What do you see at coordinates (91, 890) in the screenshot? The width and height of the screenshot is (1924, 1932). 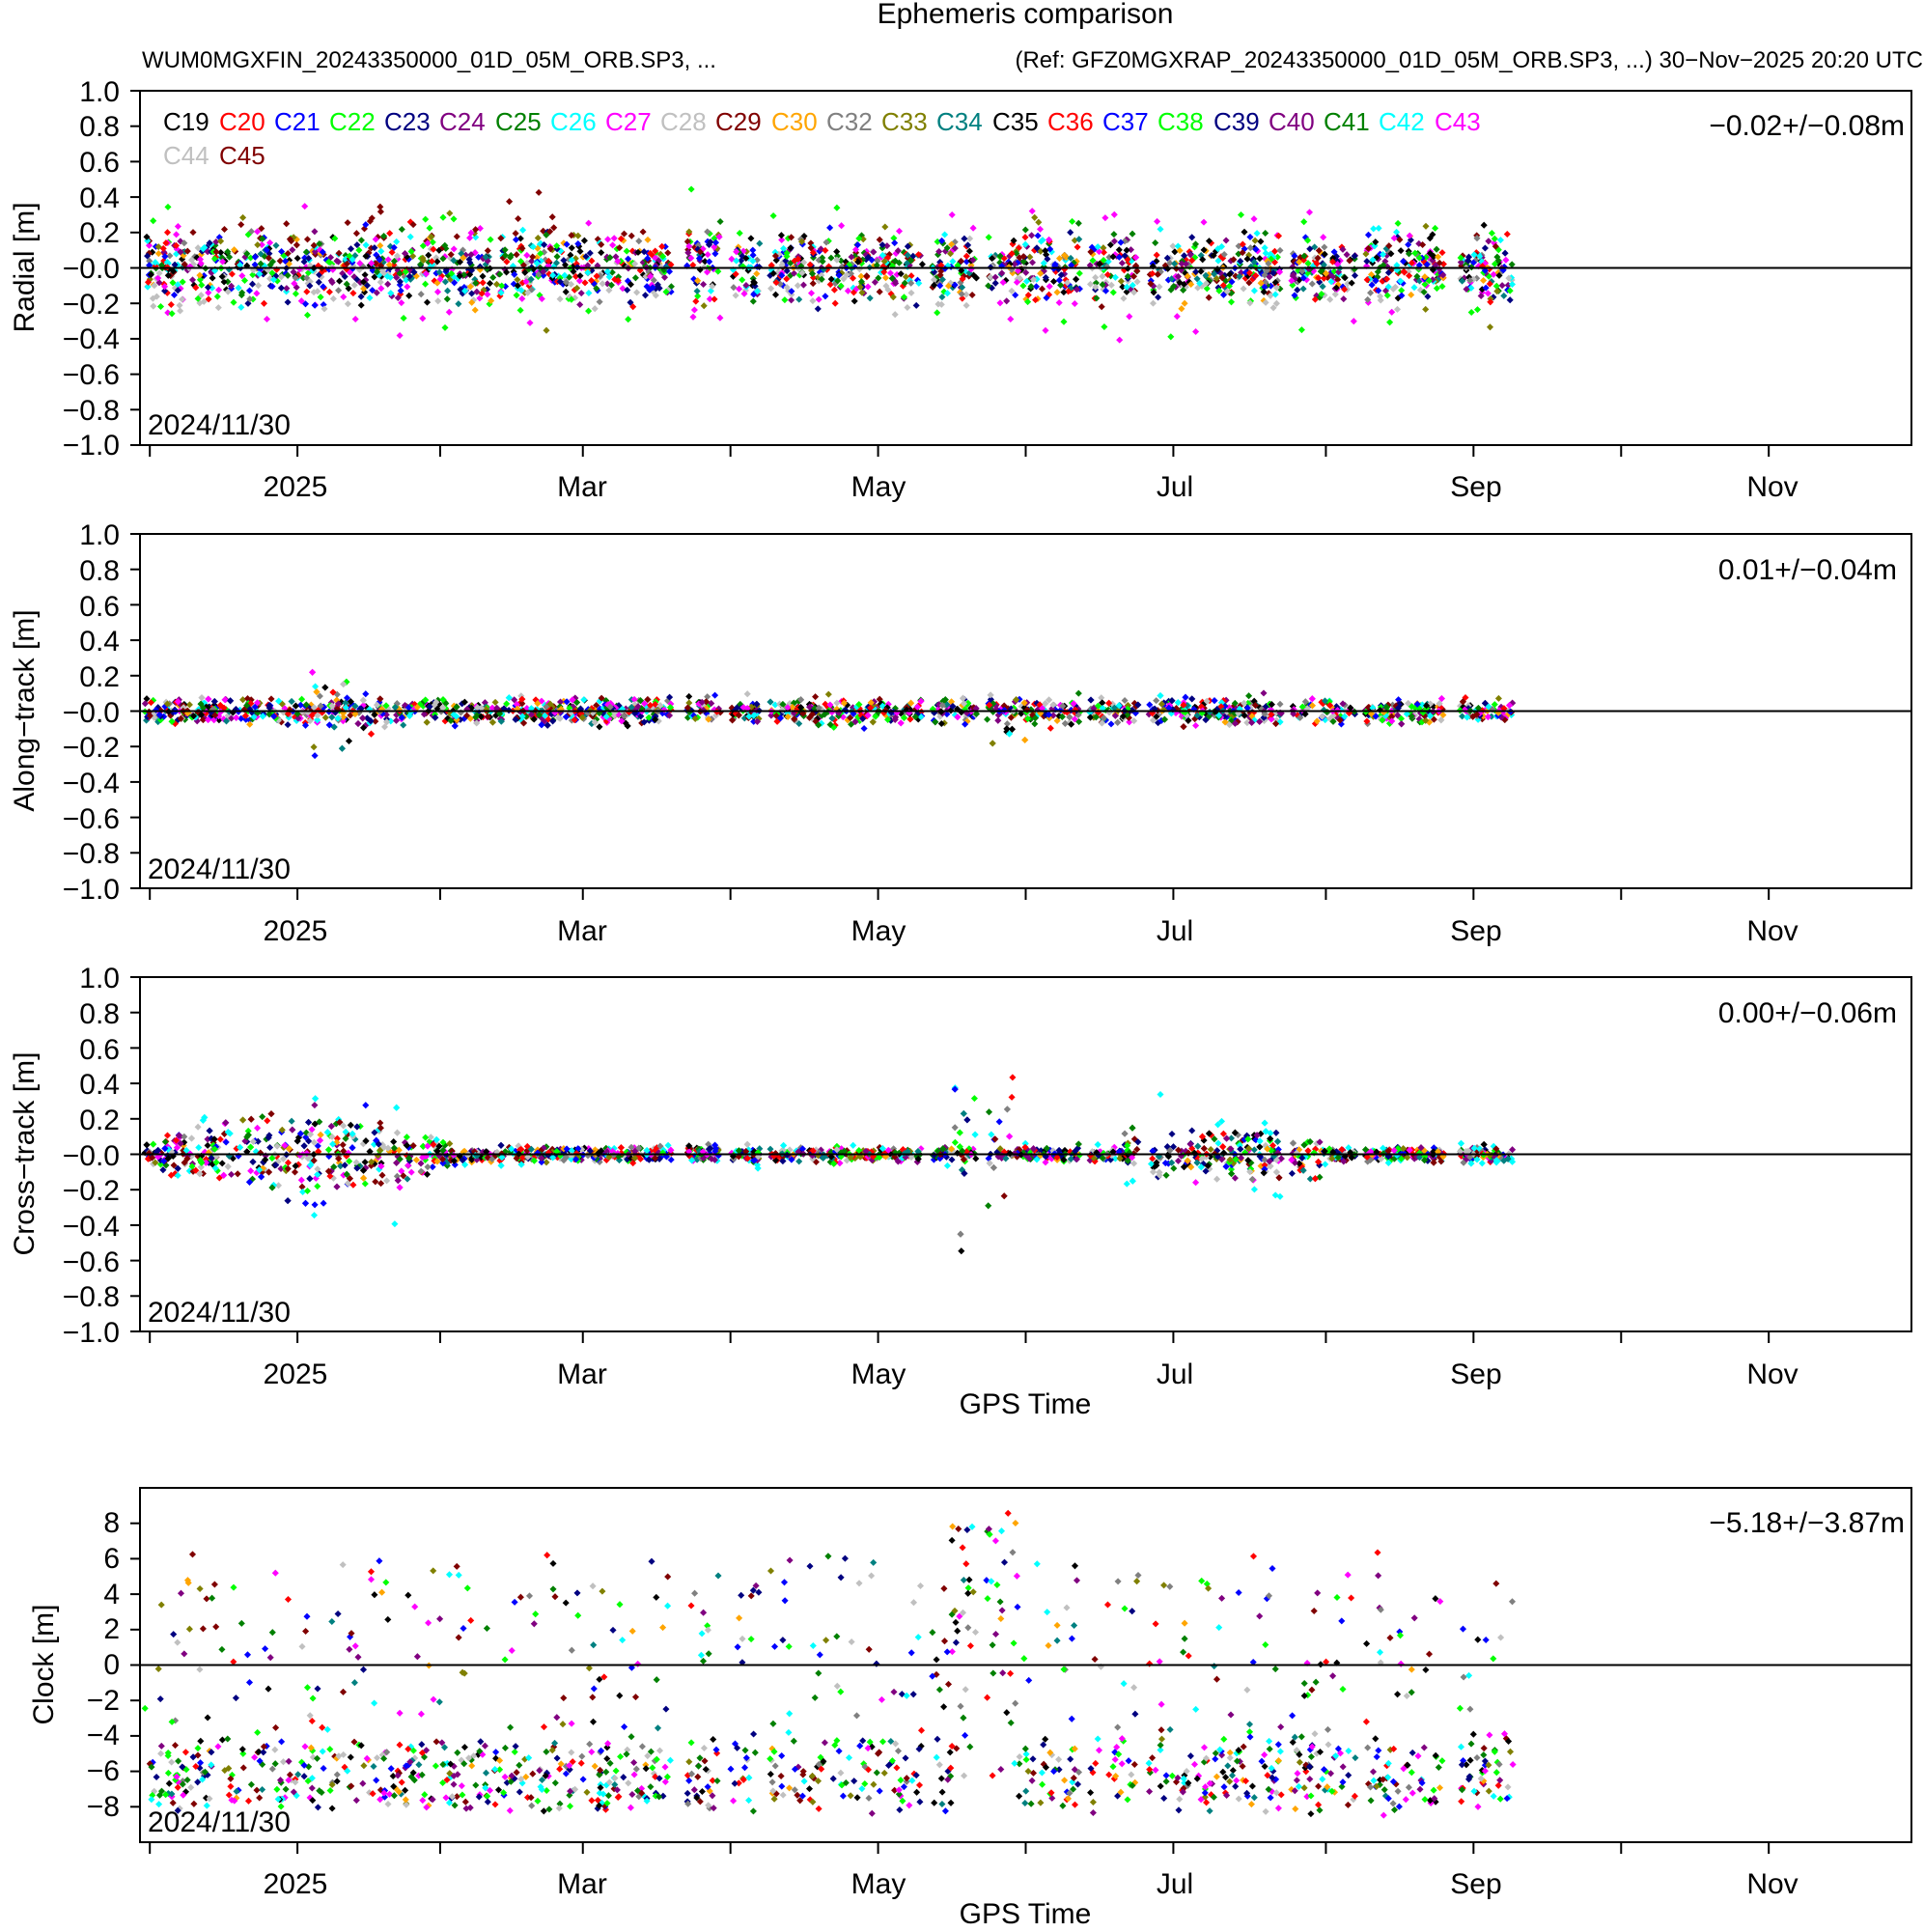 I see `along-y-tick-label: −1.0` at bounding box center [91, 890].